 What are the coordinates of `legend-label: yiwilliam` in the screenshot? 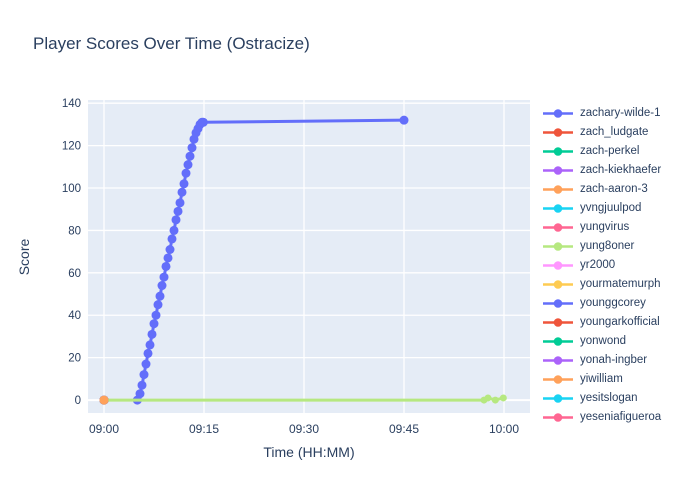 It's located at (601, 379).